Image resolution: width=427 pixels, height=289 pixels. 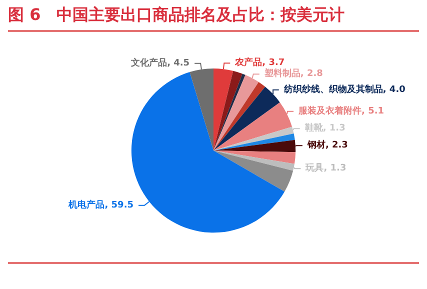 What do you see at coordinates (325, 168) in the screenshot?
I see `slice-label: 玩具, 1.3` at bounding box center [325, 168].